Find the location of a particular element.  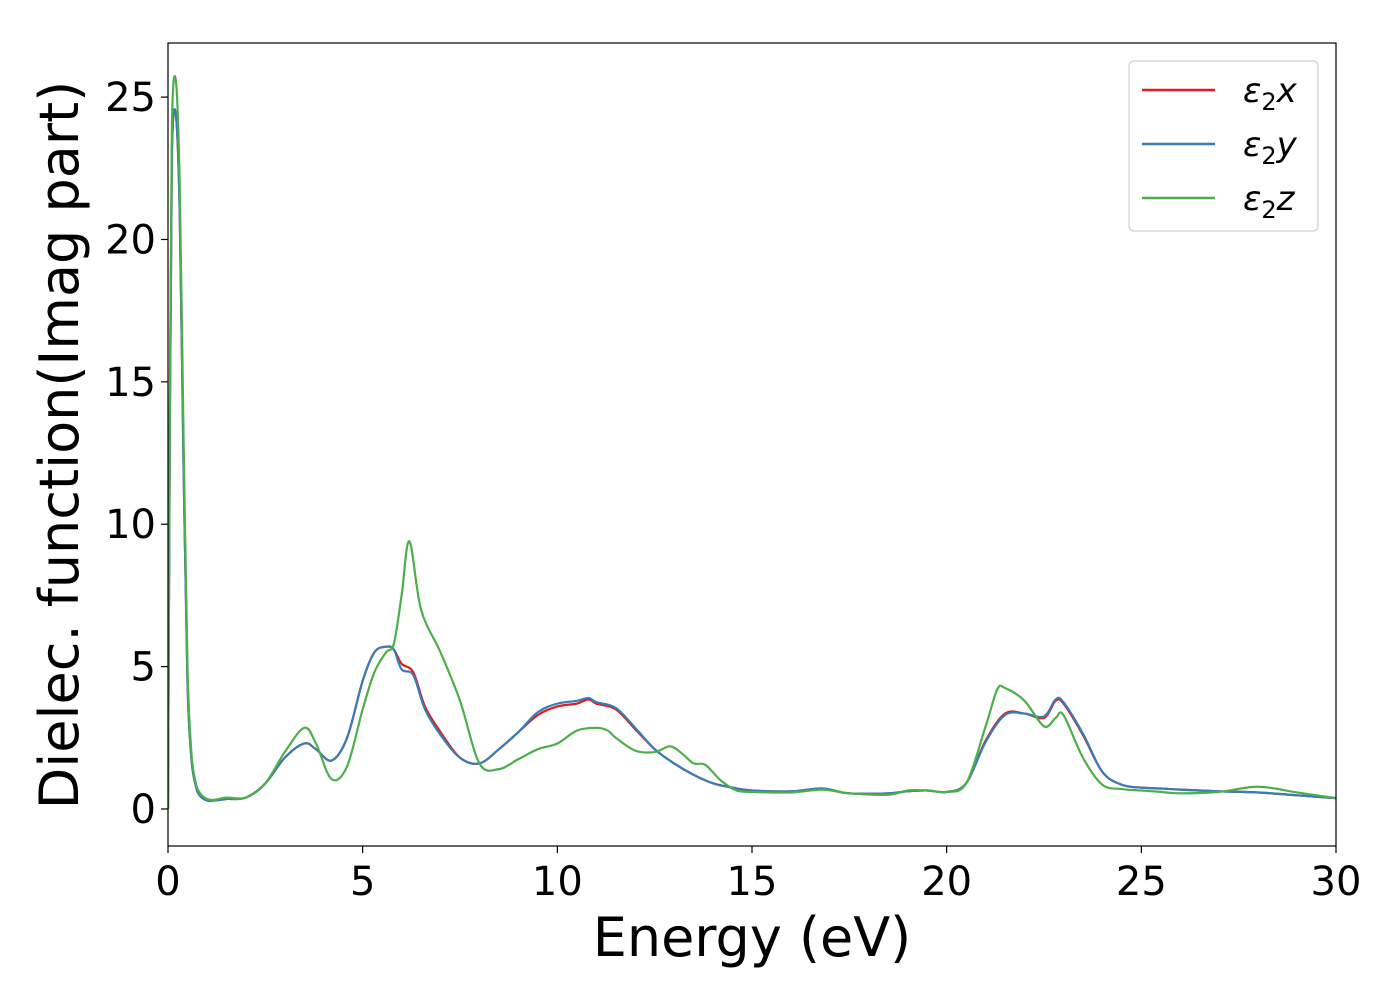

x-axis: 0 5 10 15 20 25 30 is located at coordinates (758, 875).